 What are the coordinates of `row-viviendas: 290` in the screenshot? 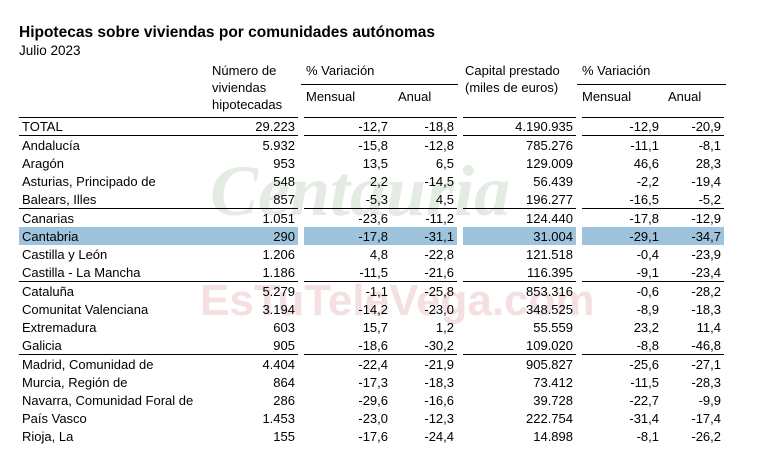 It's located at (253, 236).